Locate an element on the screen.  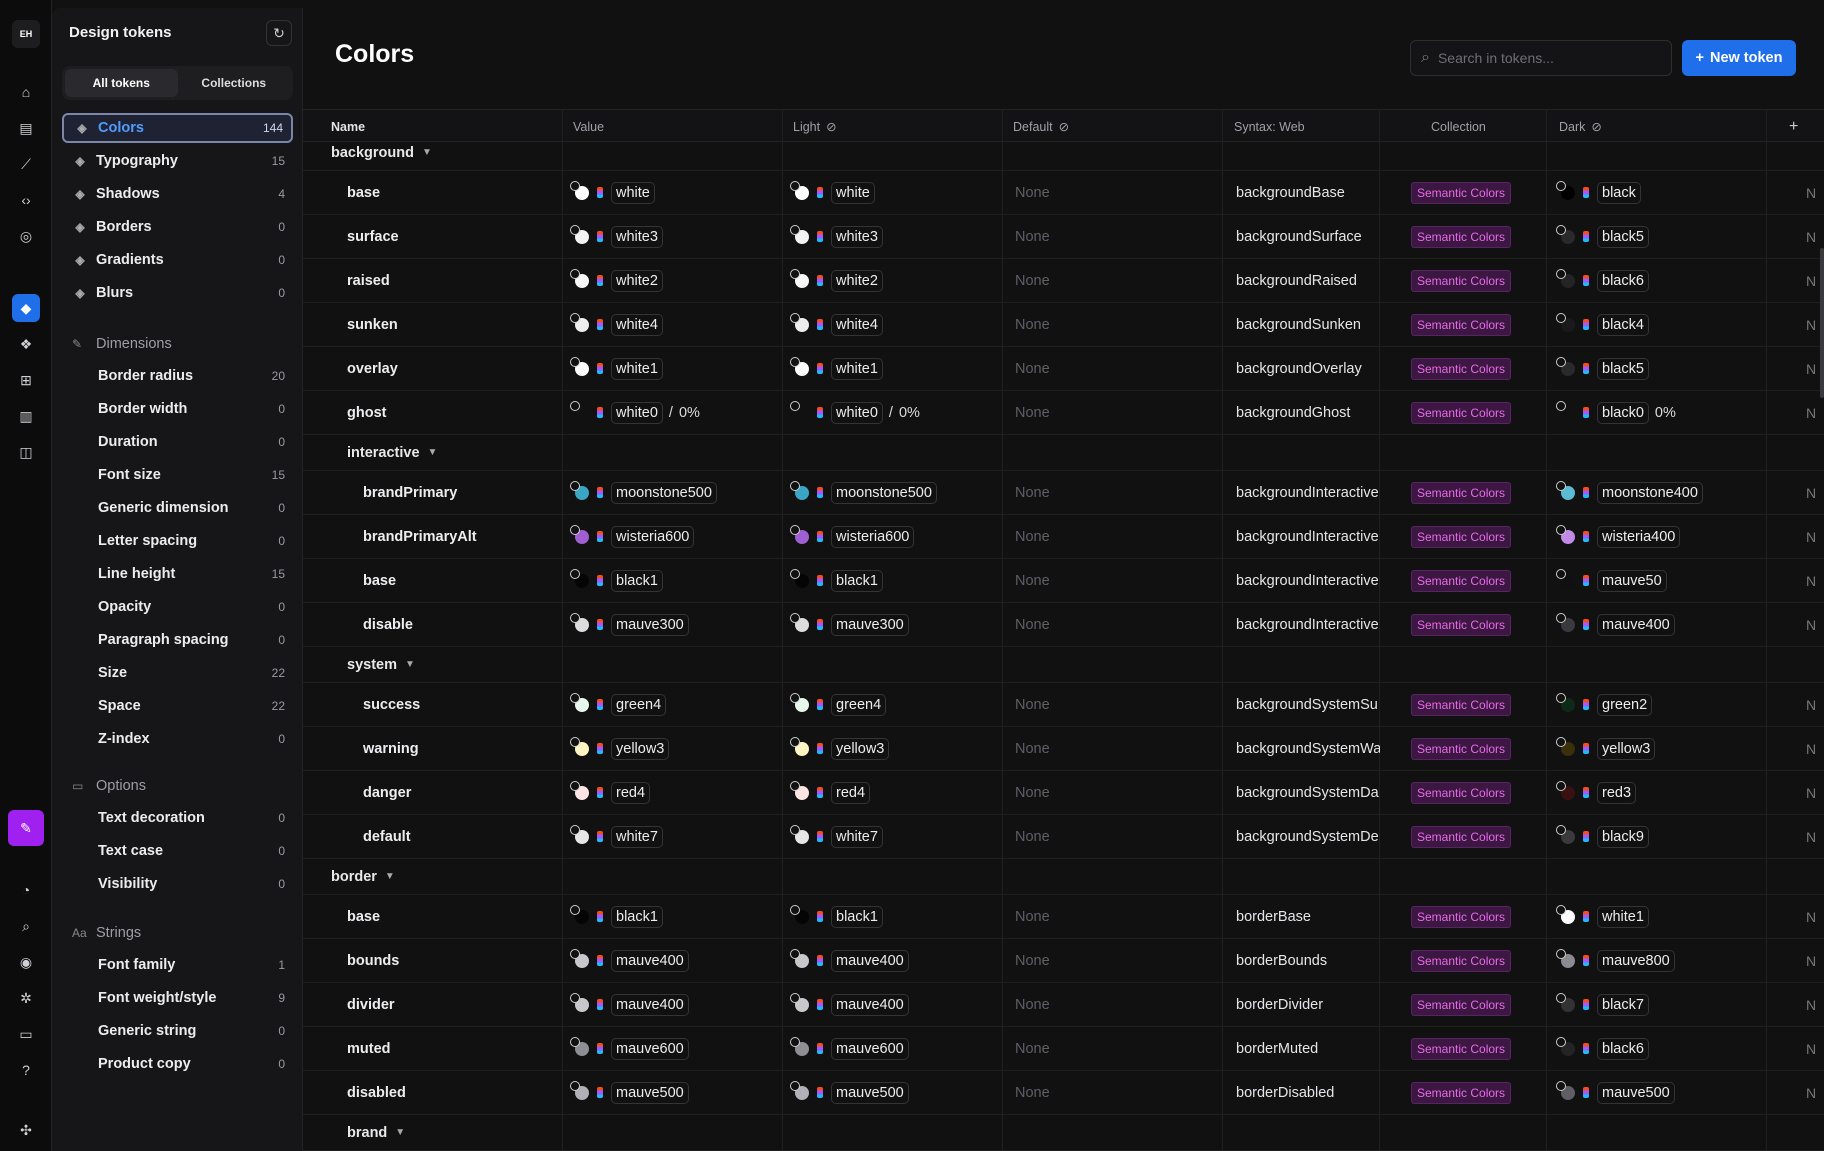
dark-cell: black4 is located at coordinates (1602, 324).